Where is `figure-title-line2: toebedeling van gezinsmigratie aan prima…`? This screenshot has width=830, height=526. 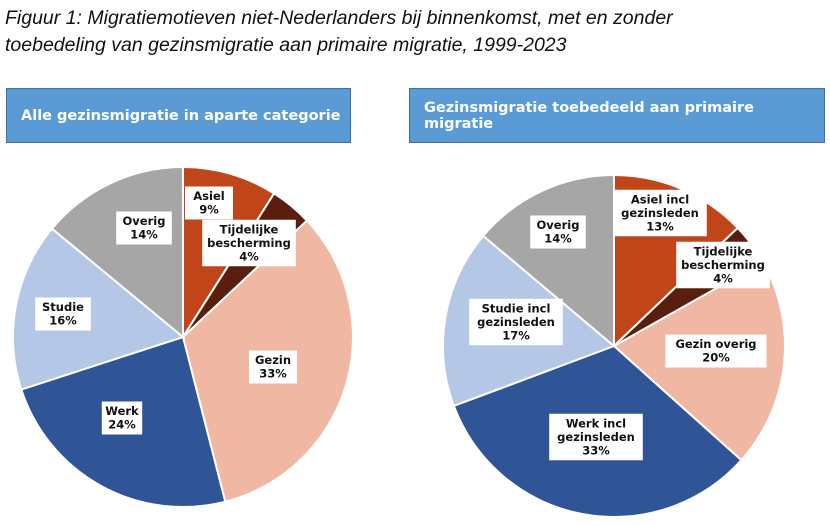 figure-title-line2: toebedeling van gezinsmigratie aan prima… is located at coordinates (286, 45).